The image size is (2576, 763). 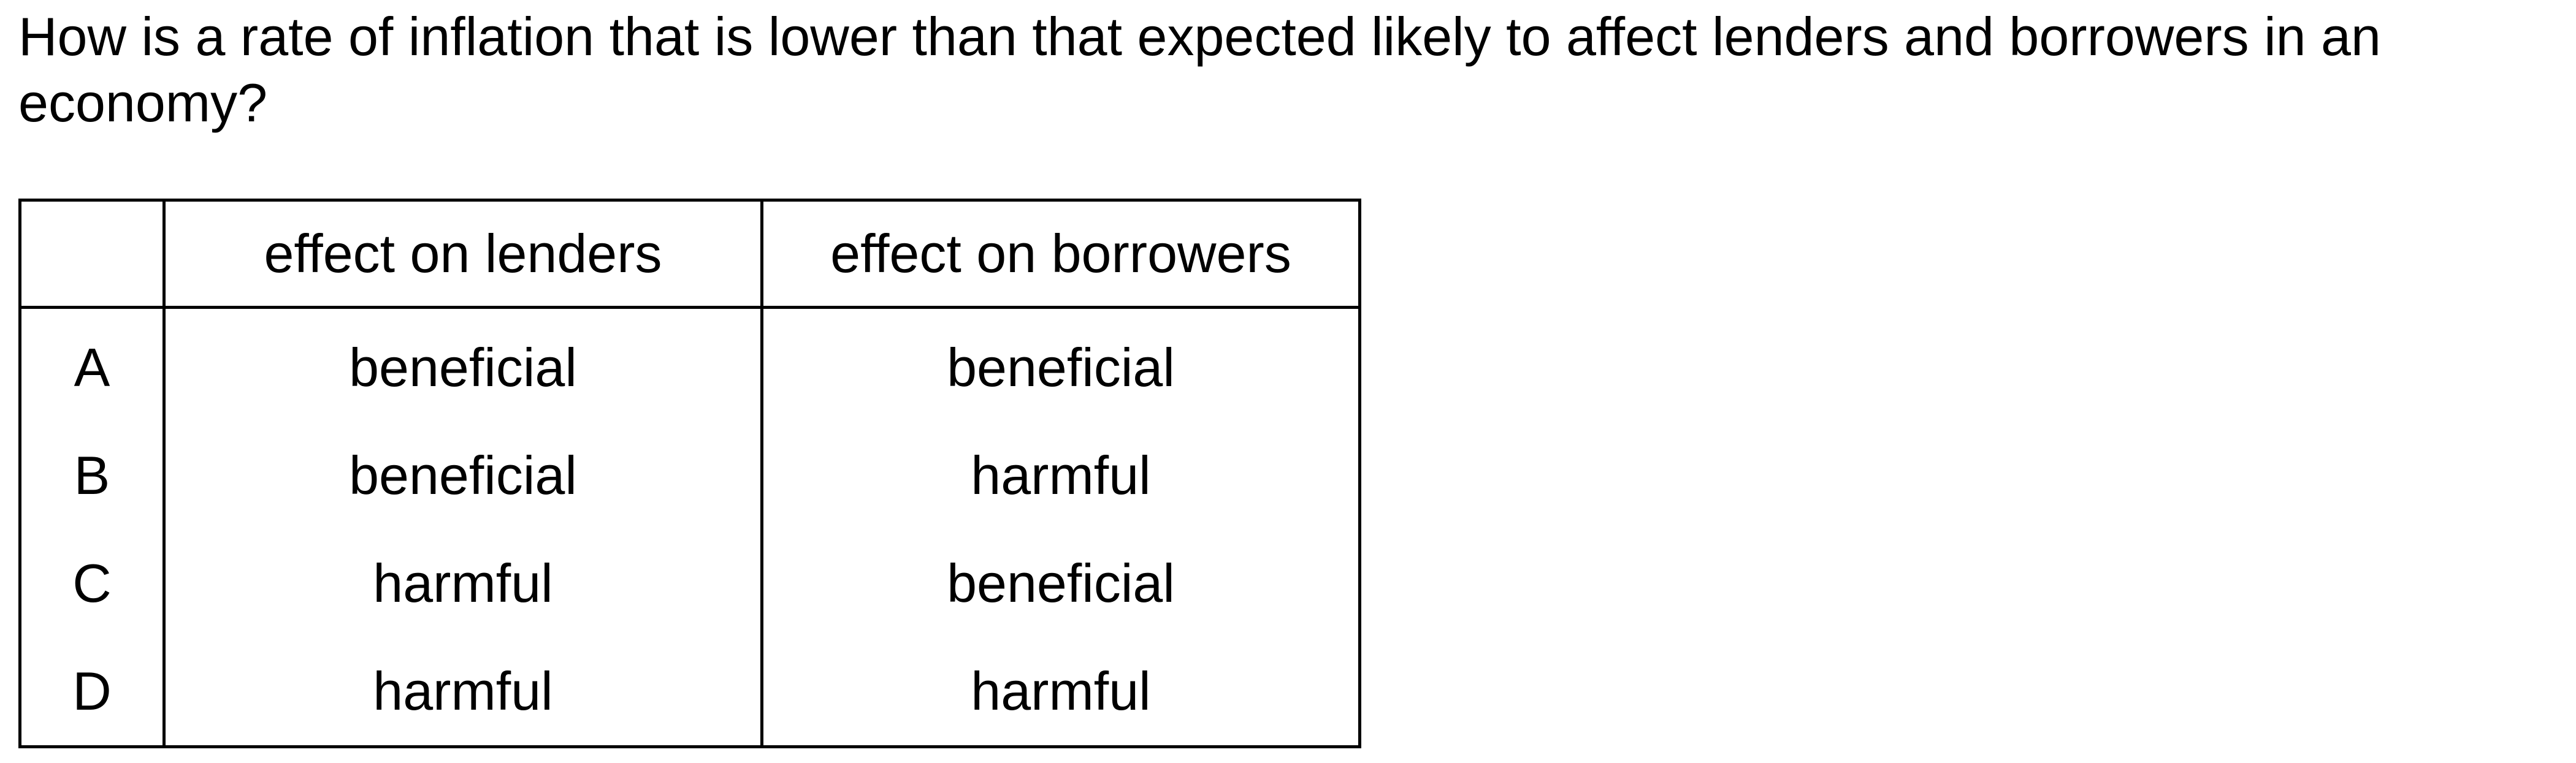 I want to click on header-key-cell, so click(x=92, y=254).